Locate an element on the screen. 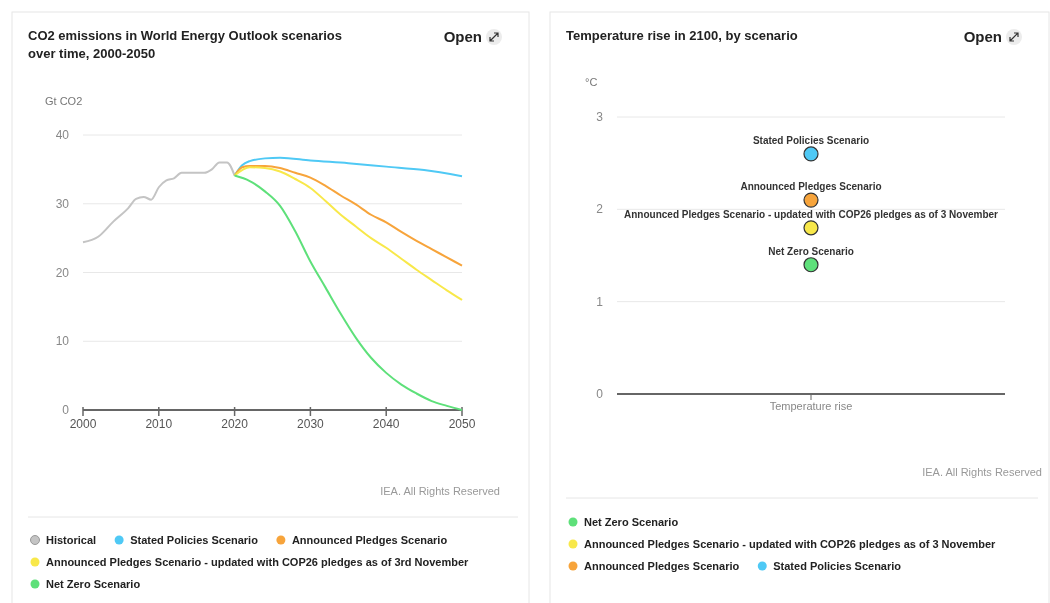 The width and height of the screenshot is (1050, 603). x-tick-label: 2020 is located at coordinates (235, 424).